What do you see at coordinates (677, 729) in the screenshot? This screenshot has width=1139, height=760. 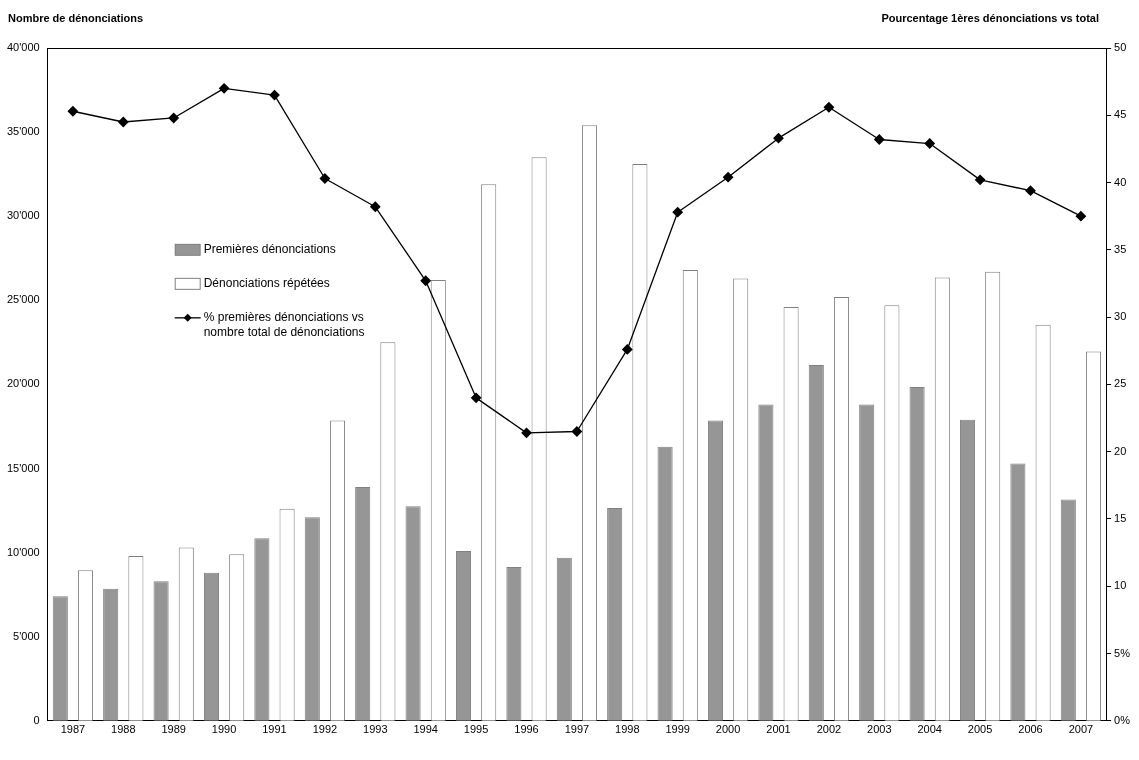 I see `x-tick-label: 1999` at bounding box center [677, 729].